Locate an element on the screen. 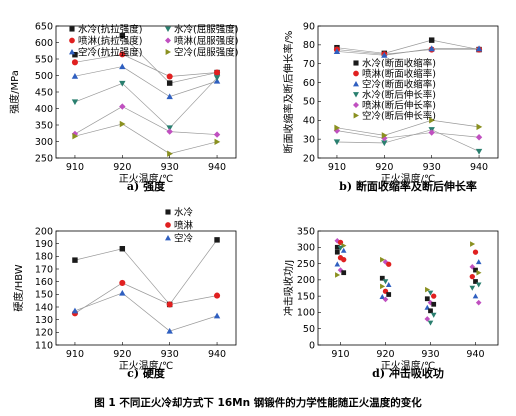 Image resolution: width=516 pixels, height=416 pixels. y-tick-label: 80 is located at coordinates (309, 45).